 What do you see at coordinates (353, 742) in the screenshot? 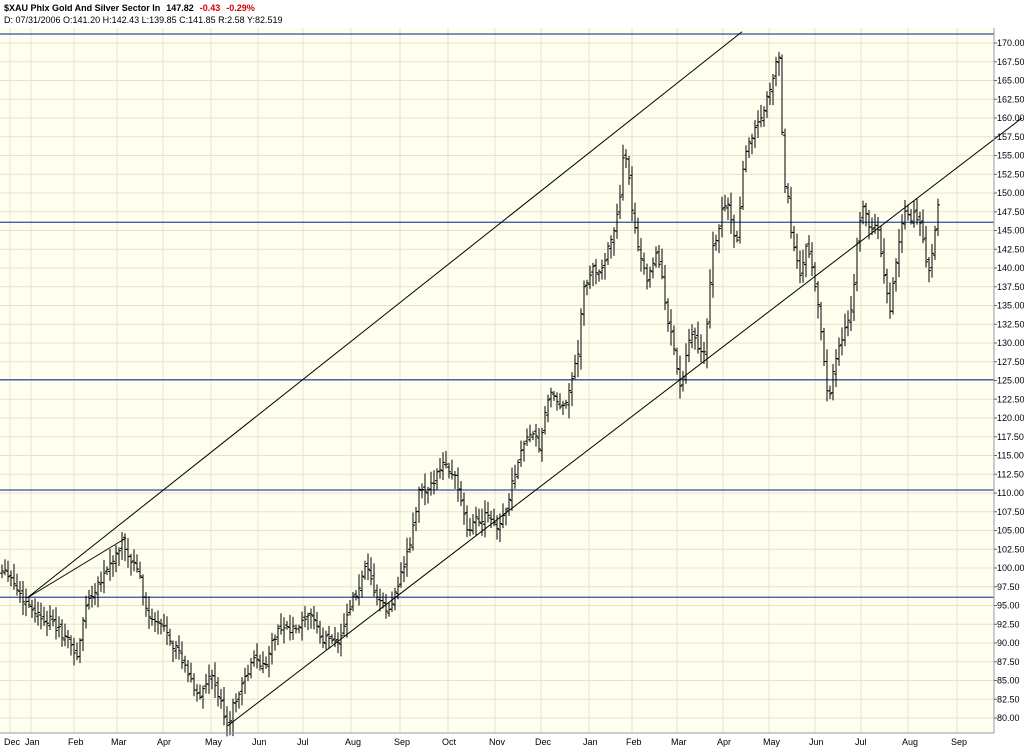
I see `x-tick-label: Aug` at bounding box center [353, 742].